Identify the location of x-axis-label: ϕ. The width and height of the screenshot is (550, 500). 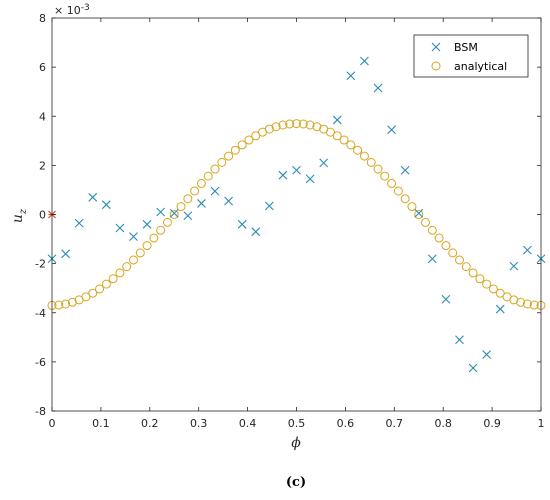
(296, 443).